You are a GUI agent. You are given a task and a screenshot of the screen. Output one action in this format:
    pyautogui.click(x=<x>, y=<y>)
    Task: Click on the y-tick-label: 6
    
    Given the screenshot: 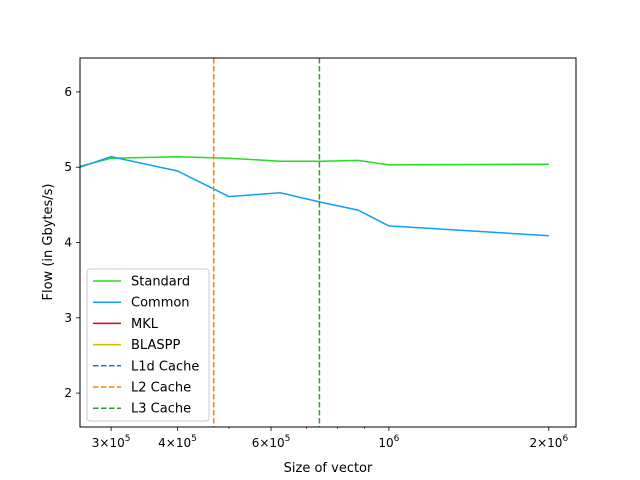 What is the action you would take?
    pyautogui.click(x=68, y=92)
    